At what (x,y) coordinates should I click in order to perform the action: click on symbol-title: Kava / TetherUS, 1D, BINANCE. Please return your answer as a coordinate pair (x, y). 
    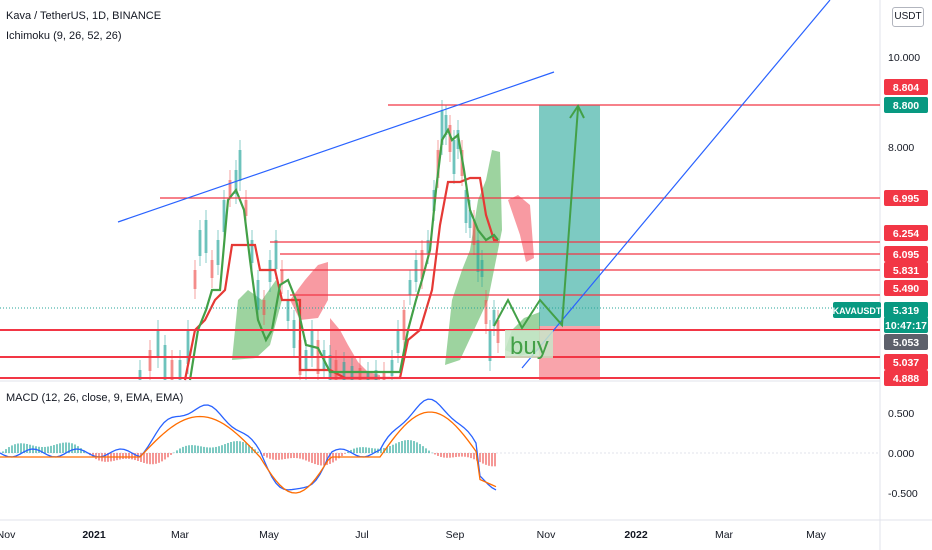
    Looking at the image, I should click on (84, 16).